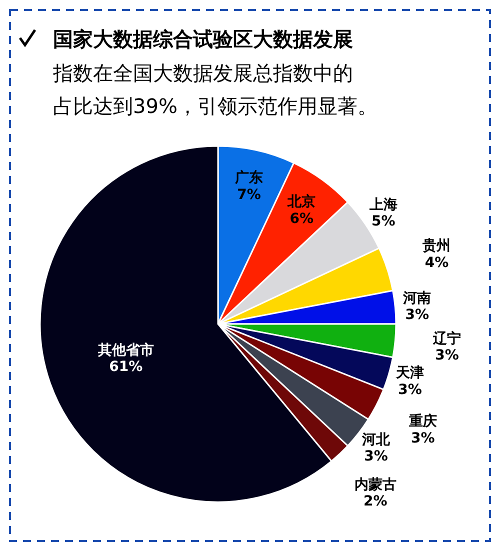 The width and height of the screenshot is (500, 551). What do you see at coordinates (249, 177) in the screenshot?
I see `slice-label: 广东` at bounding box center [249, 177].